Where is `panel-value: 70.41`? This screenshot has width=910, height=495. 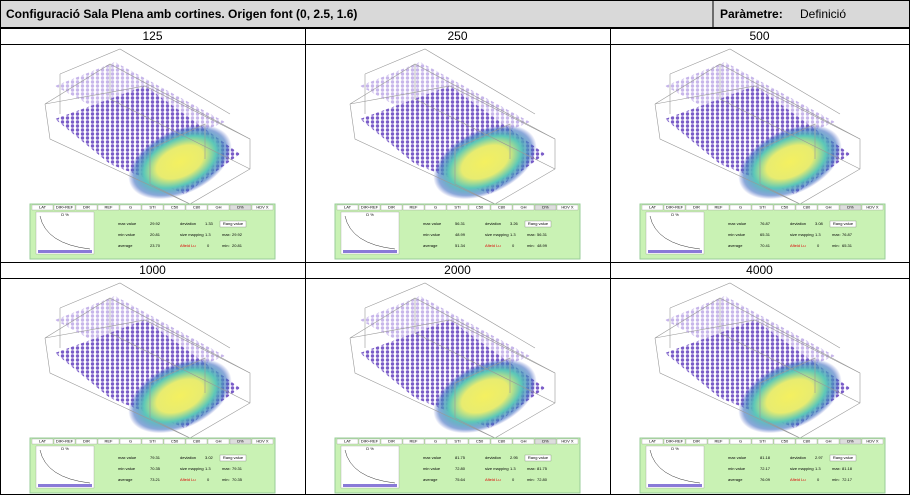
panel-value: 70.41 is located at coordinates (765, 245).